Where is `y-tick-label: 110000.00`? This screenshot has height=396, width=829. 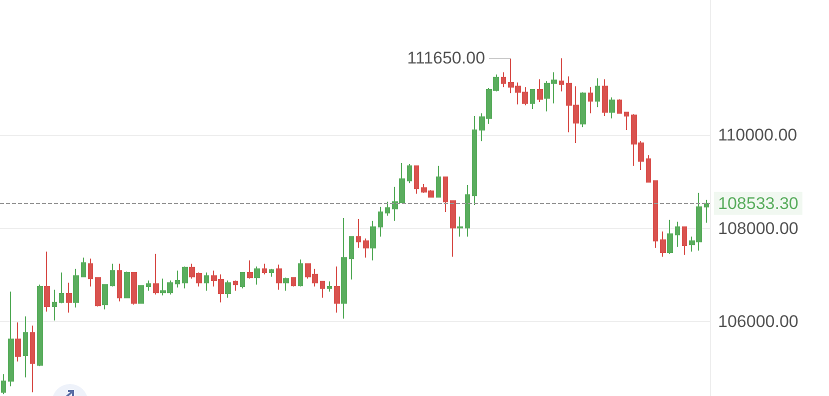
y-tick-label: 110000.00 is located at coordinates (758, 135).